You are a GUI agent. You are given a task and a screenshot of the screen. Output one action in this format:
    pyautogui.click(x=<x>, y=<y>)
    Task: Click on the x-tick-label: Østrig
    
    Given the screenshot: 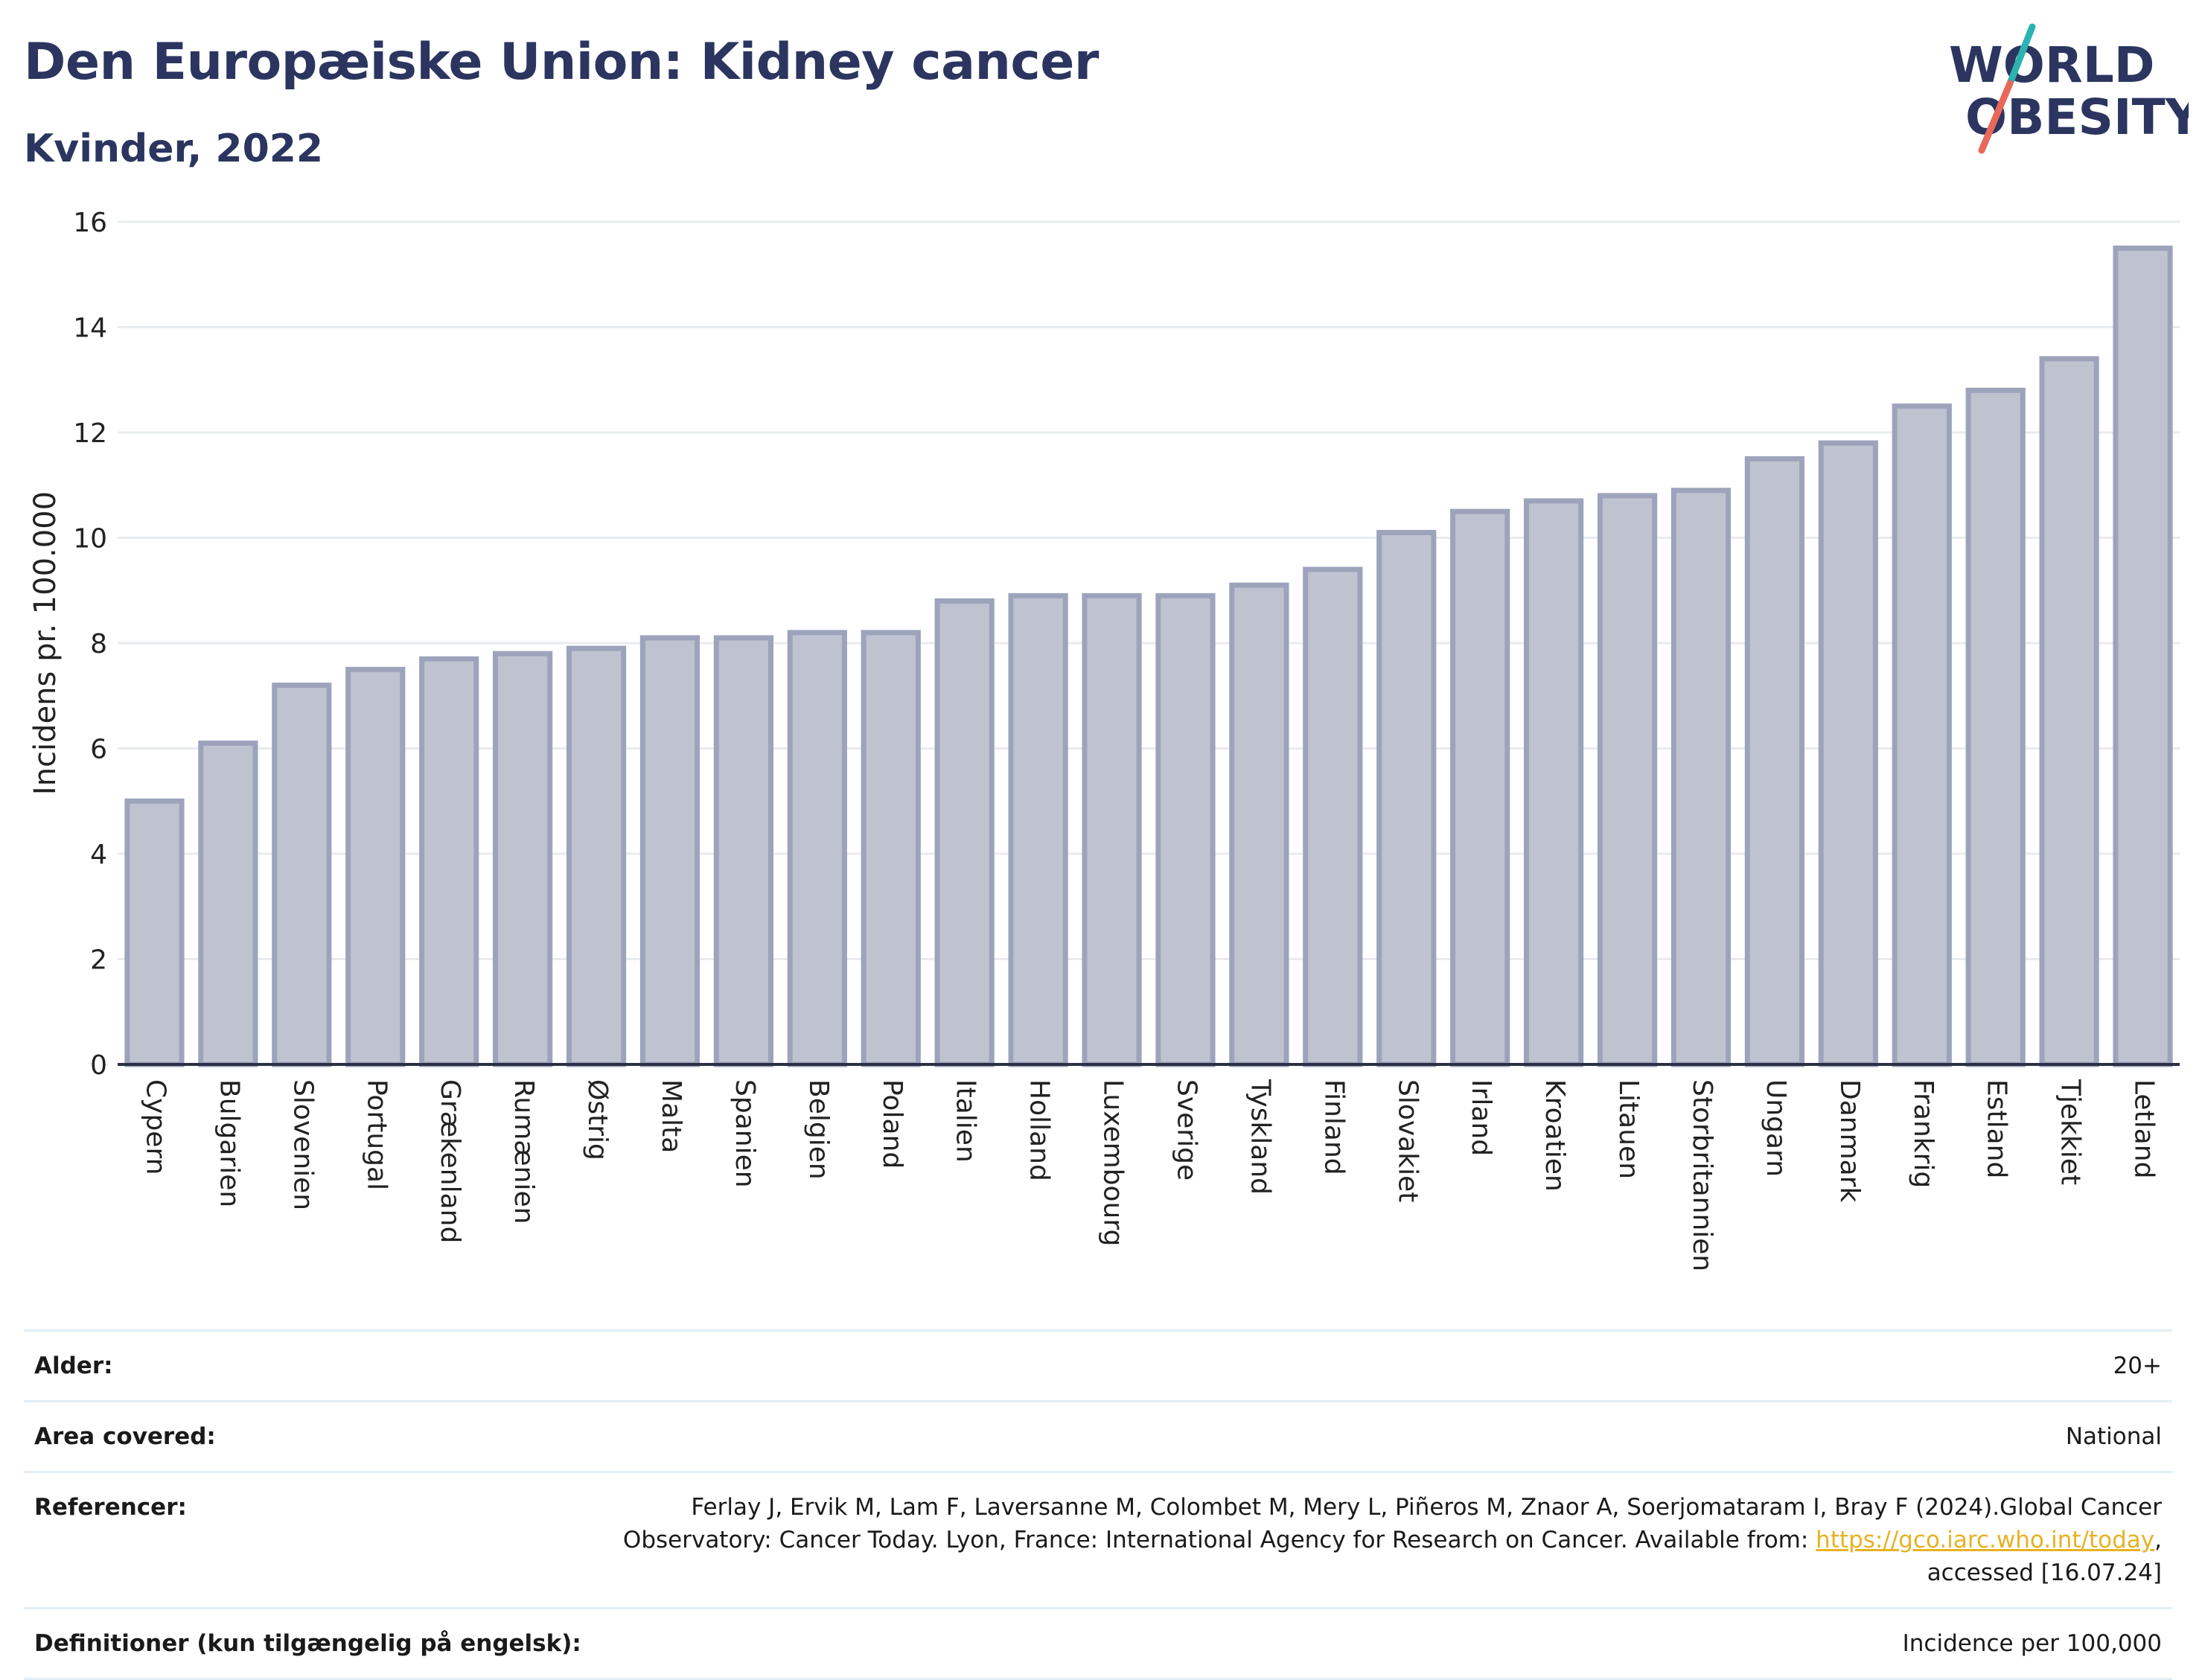 What is the action you would take?
    pyautogui.click(x=597, y=1119)
    